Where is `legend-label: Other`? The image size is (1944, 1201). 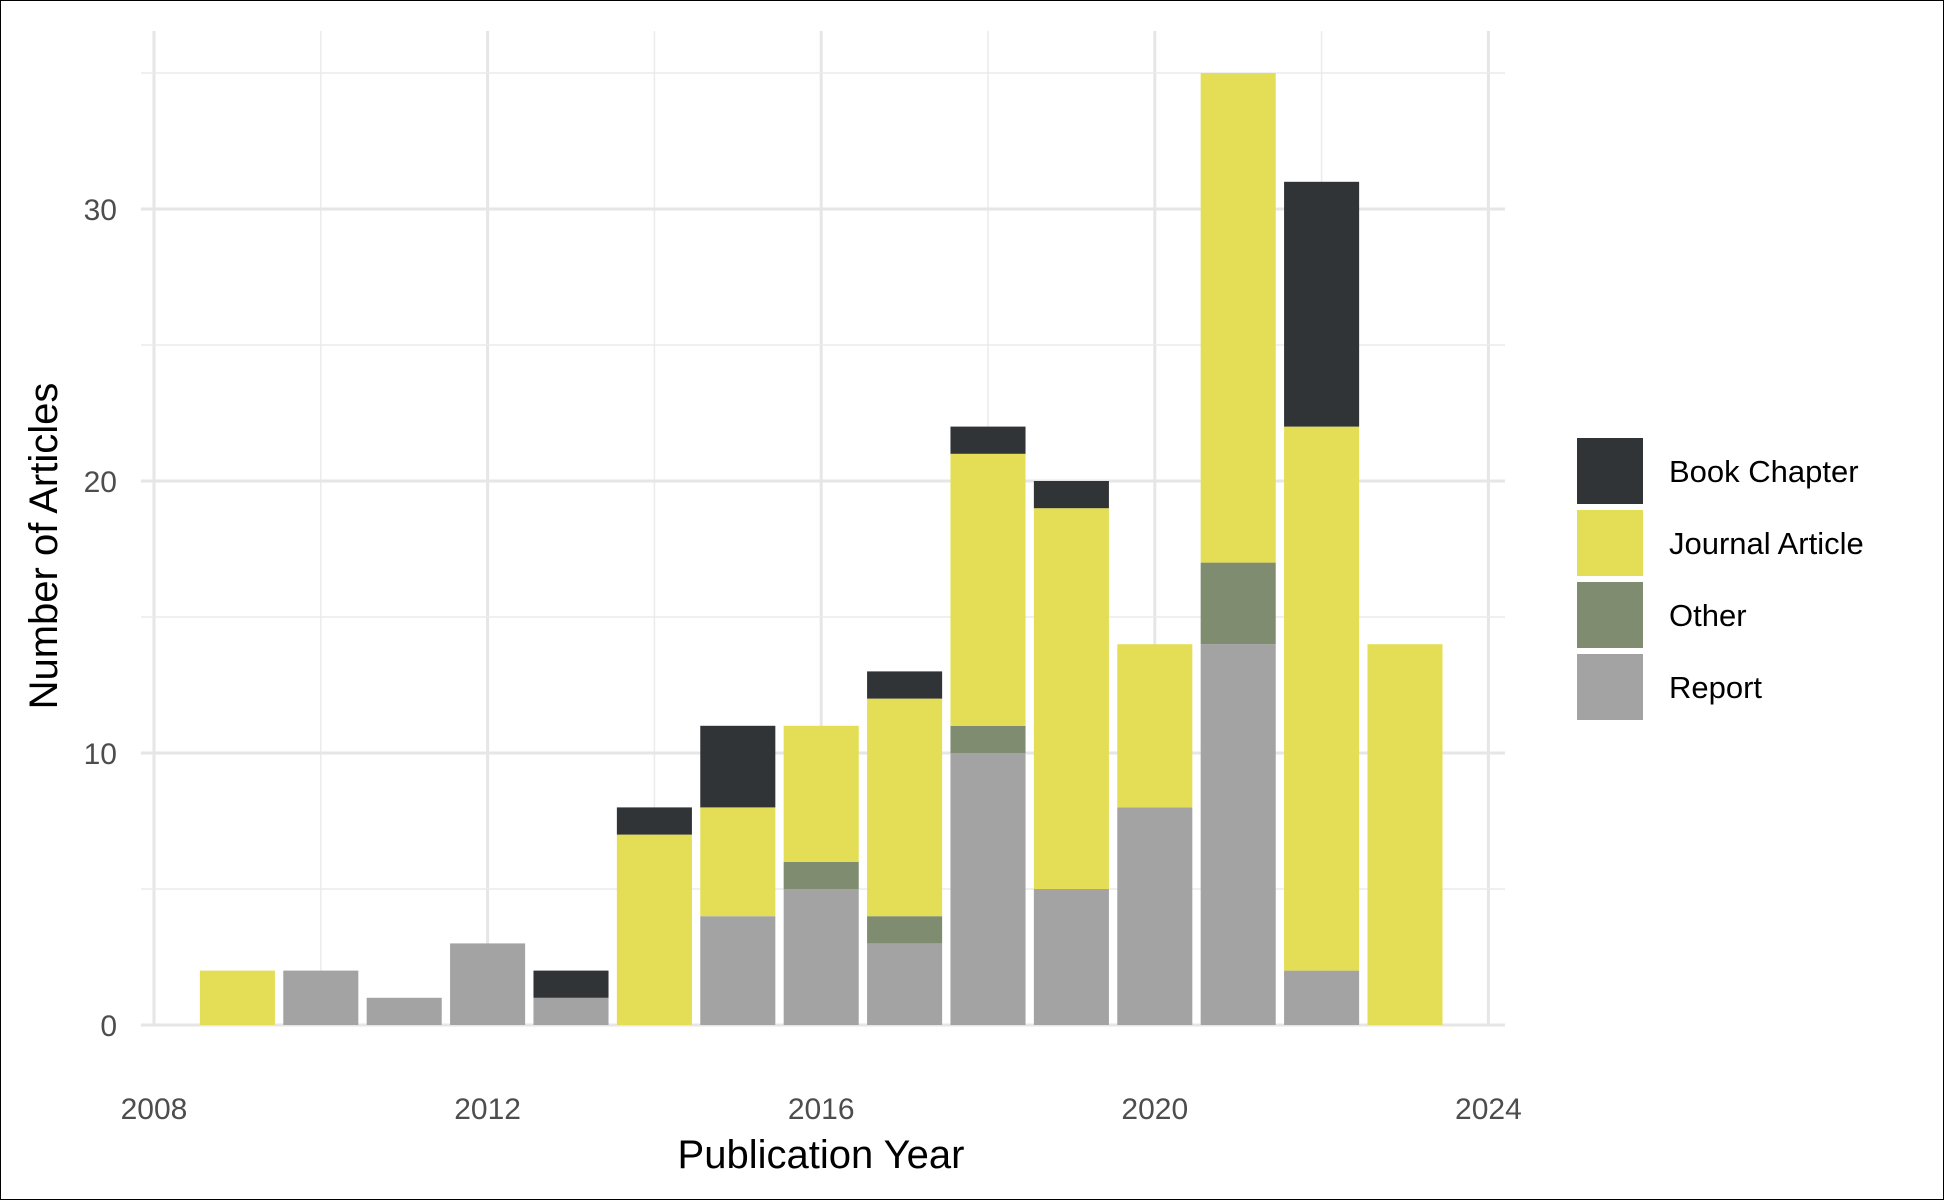 legend-label: Other is located at coordinates (1708, 615).